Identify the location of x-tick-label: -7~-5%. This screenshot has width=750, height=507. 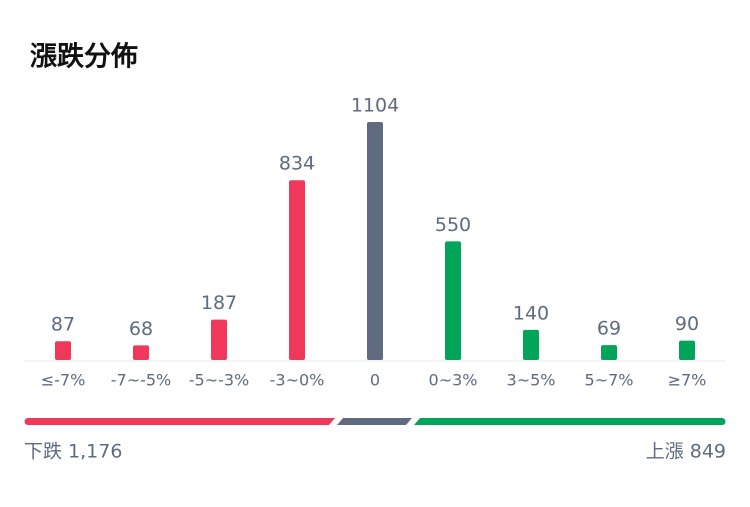
(141, 380).